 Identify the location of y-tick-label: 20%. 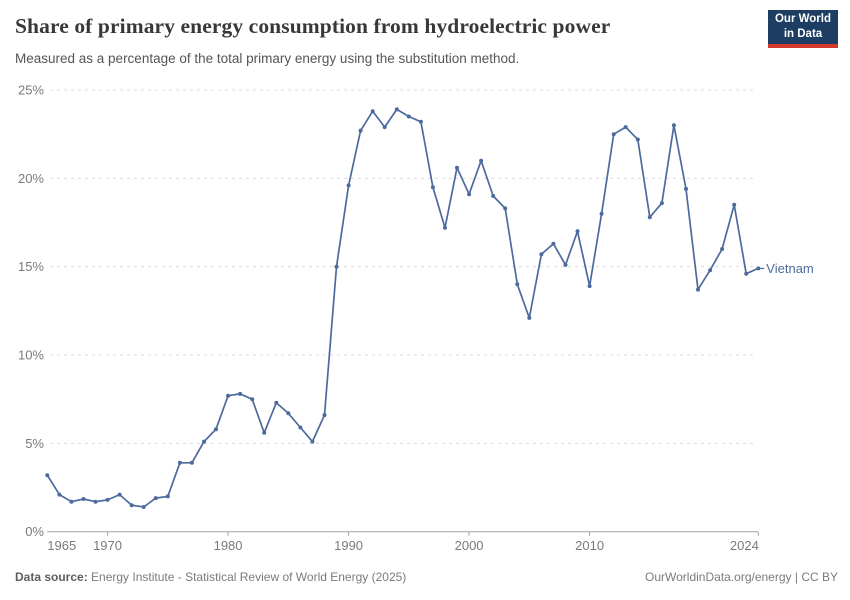
(31, 178).